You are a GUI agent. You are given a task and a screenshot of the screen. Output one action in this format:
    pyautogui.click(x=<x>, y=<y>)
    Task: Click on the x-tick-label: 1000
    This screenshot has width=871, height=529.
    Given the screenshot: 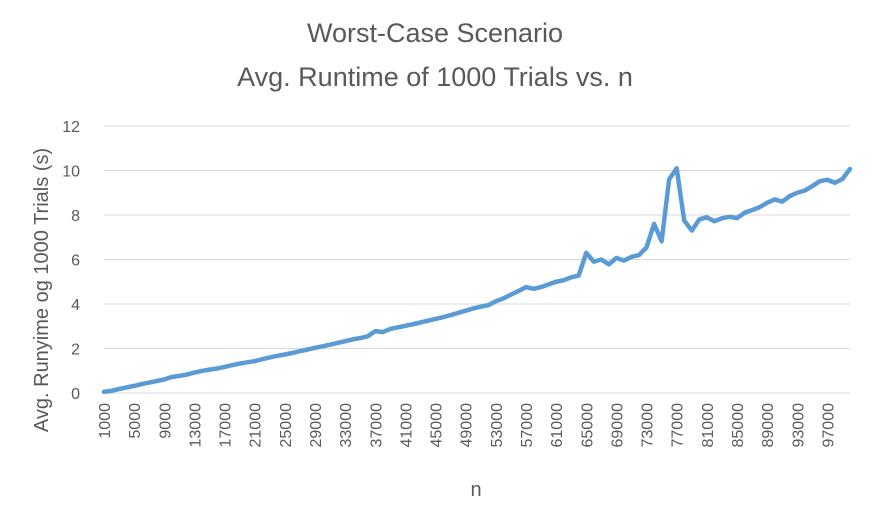 What is the action you would take?
    pyautogui.click(x=105, y=421)
    